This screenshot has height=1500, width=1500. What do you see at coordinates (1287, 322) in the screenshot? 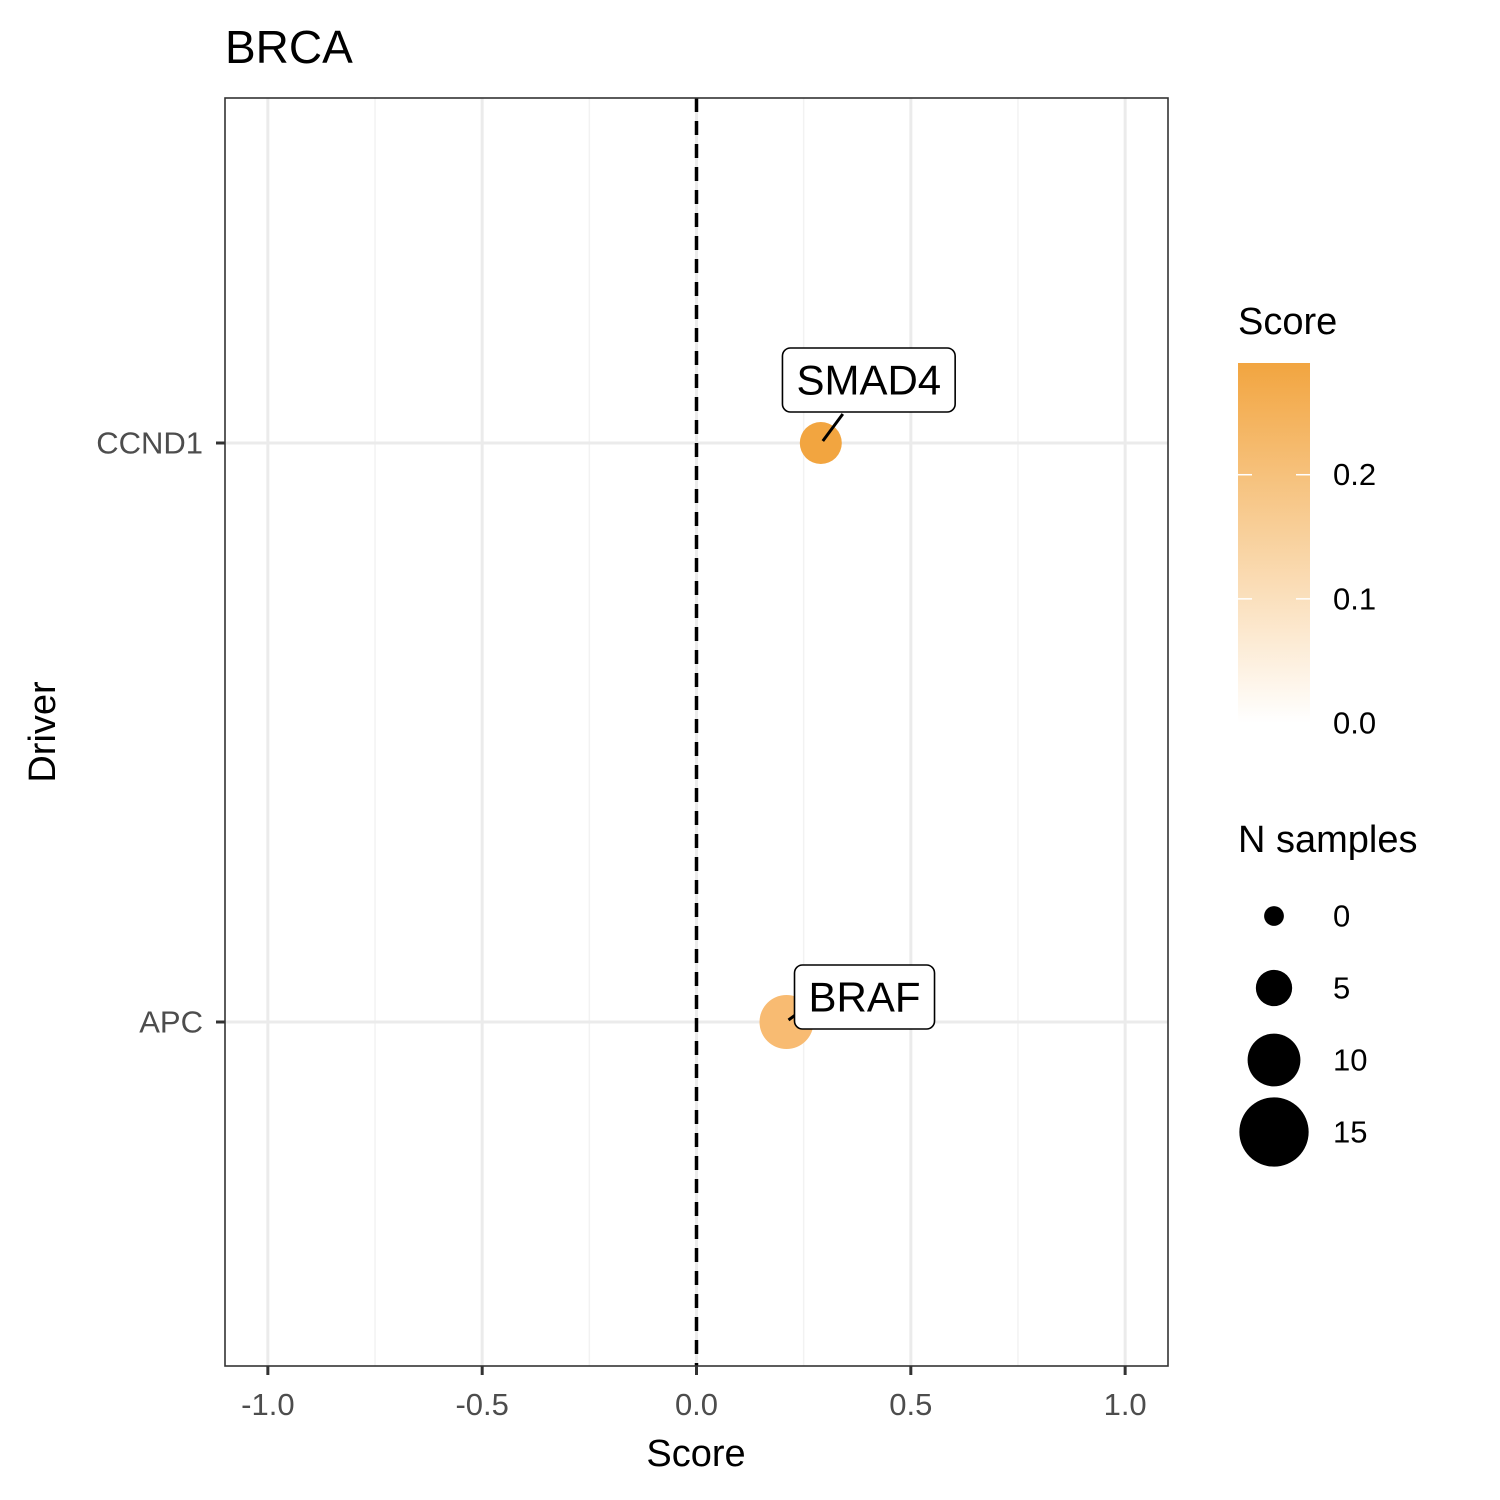
I see `color-legend-title: Score` at bounding box center [1287, 322].